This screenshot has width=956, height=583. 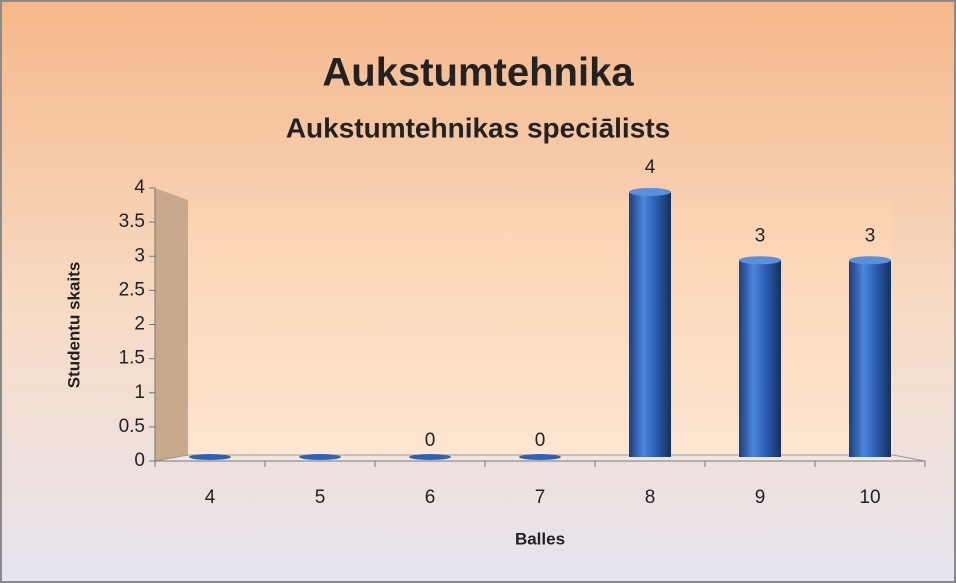 I want to click on x-tick-label: 8, so click(x=650, y=497).